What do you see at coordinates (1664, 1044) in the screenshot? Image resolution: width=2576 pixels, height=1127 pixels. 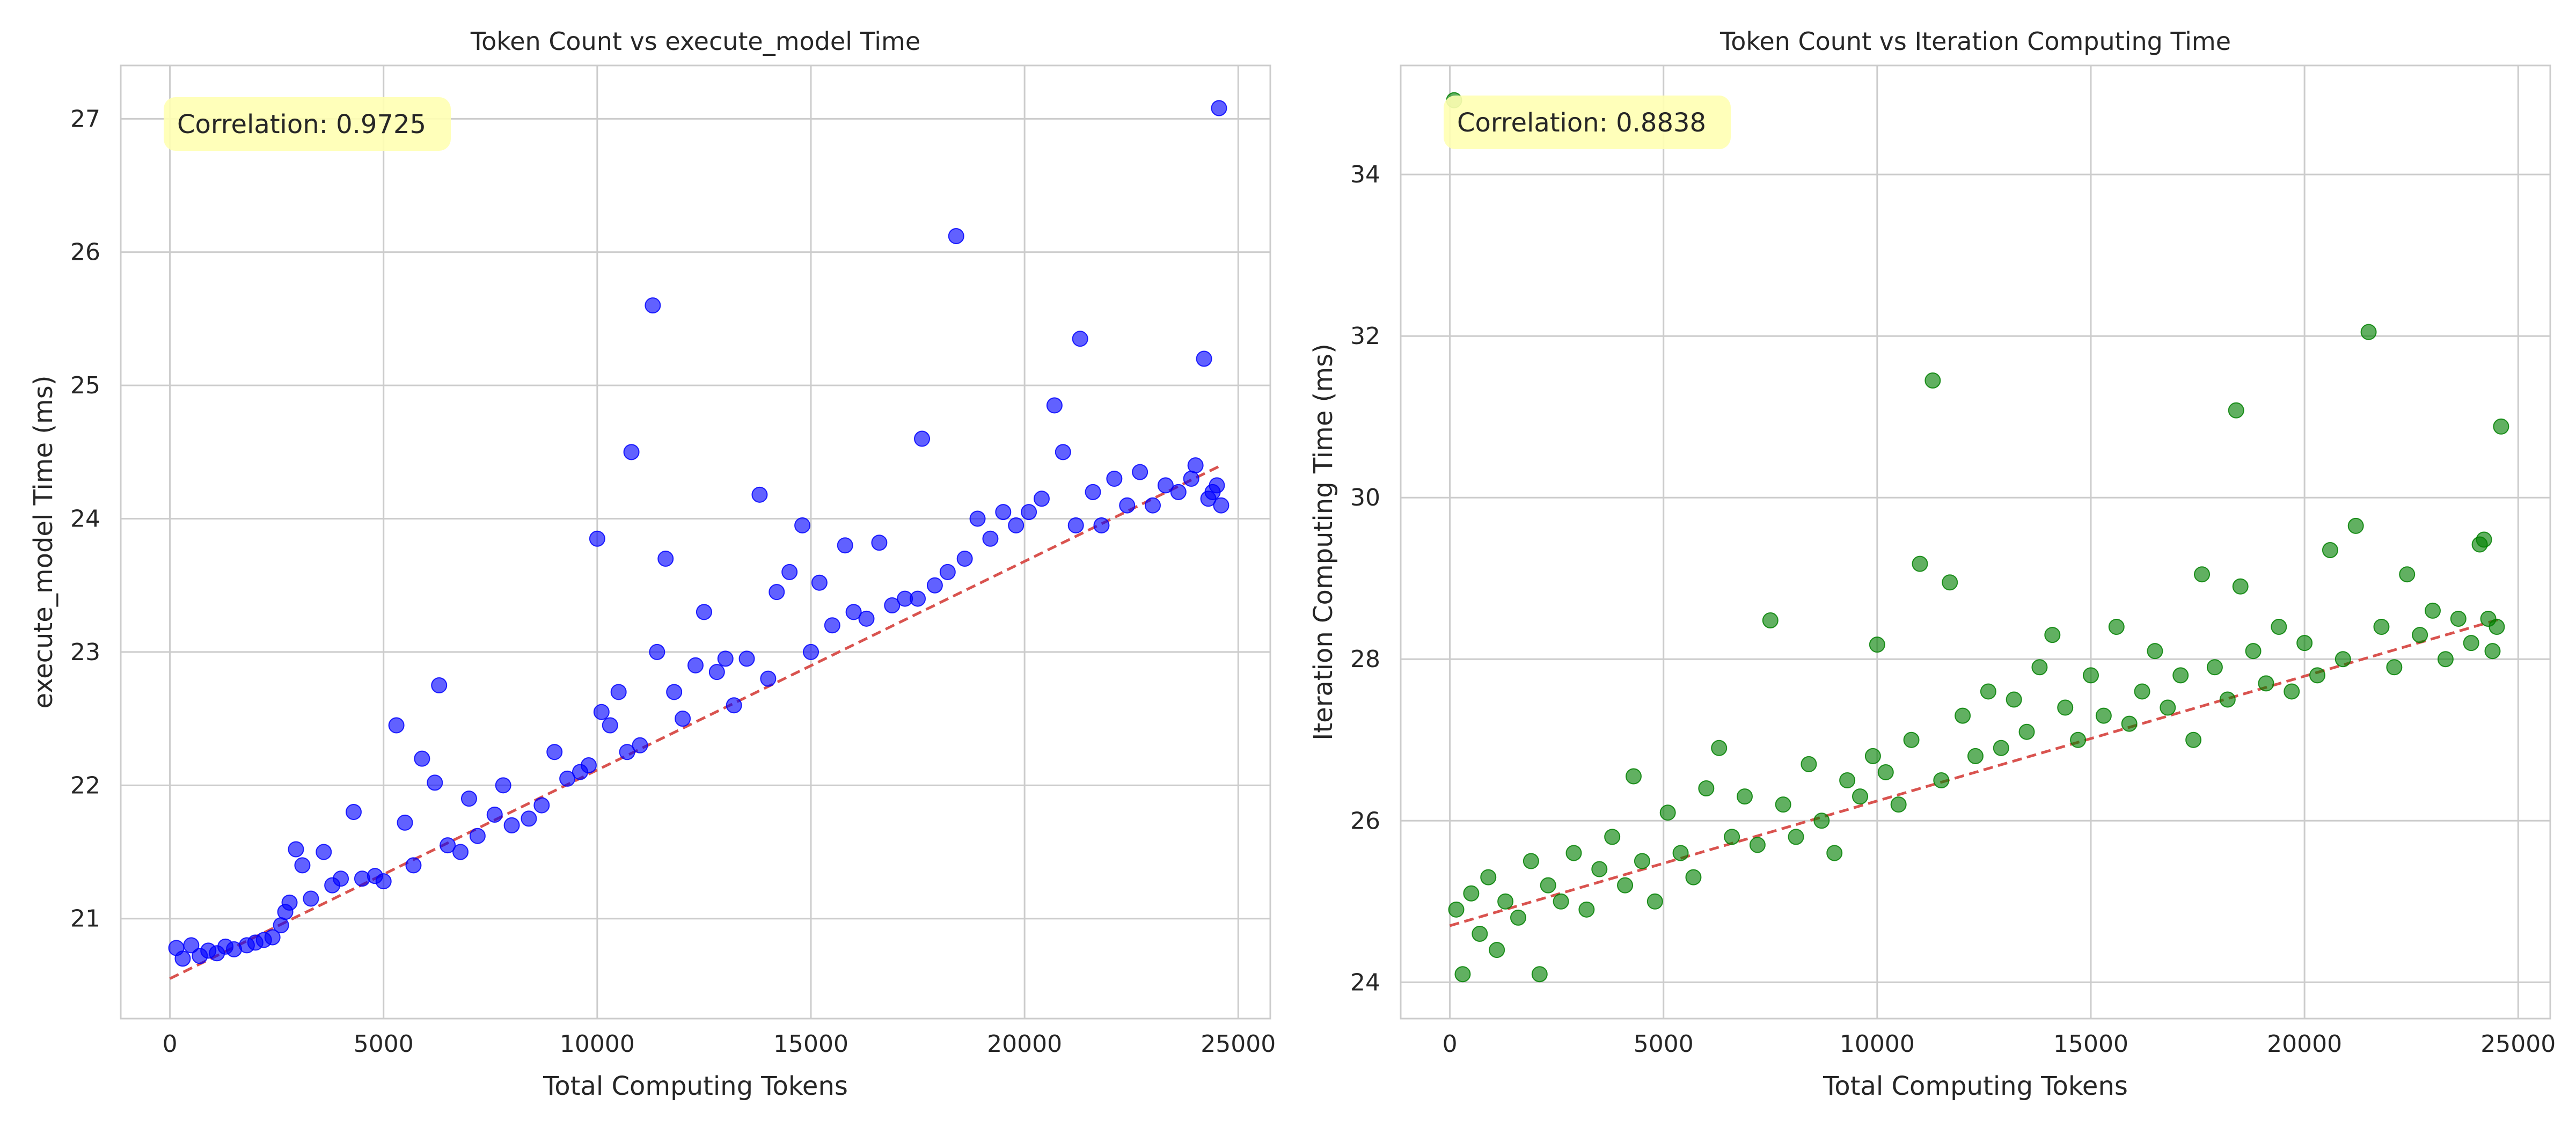 I see `x-tick-label-right: 5000` at bounding box center [1664, 1044].